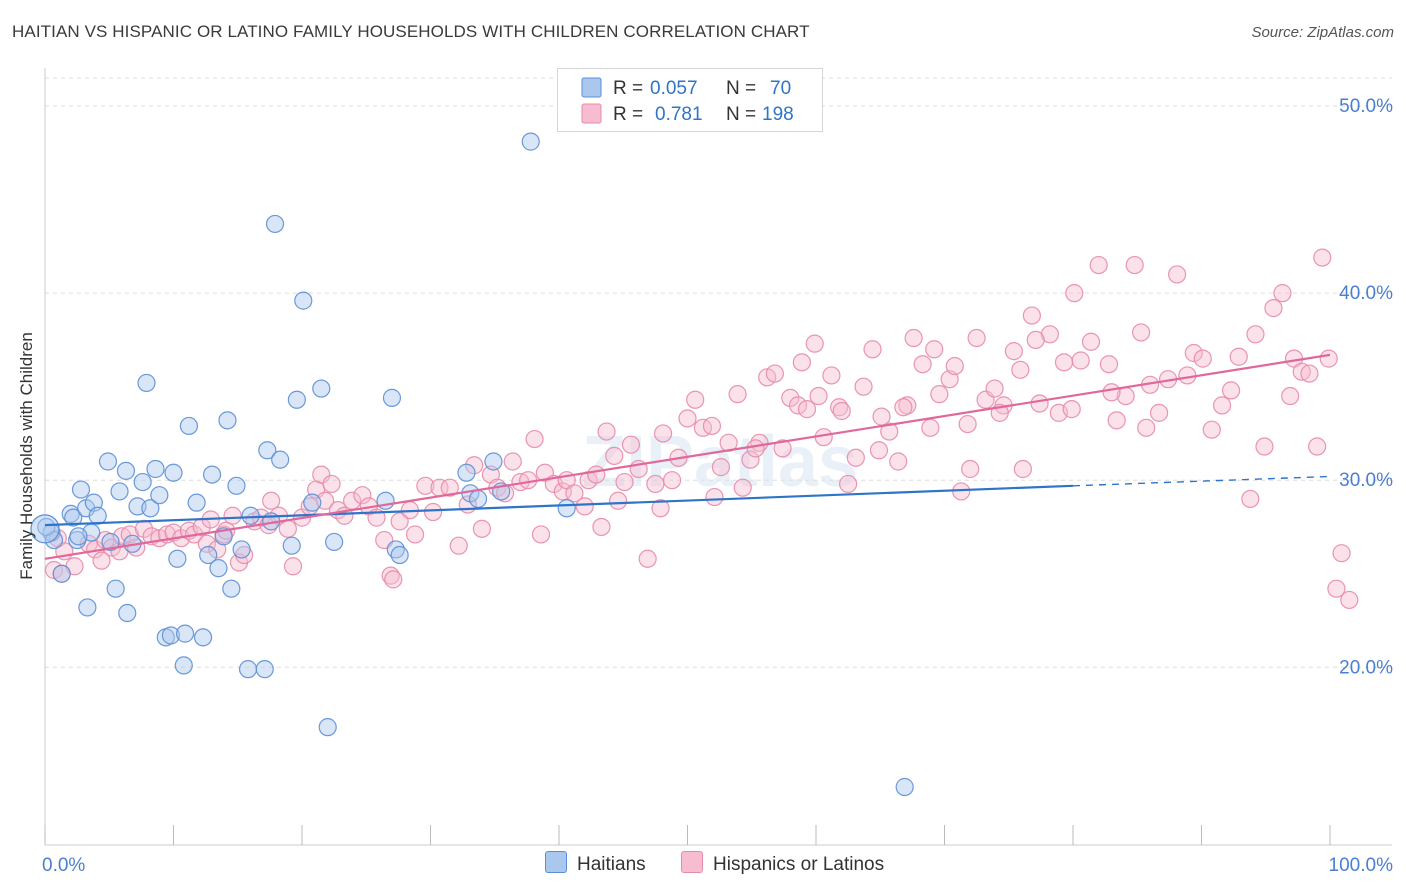 This screenshot has height=892, width=1406. What do you see at coordinates (692, 862) in the screenshot?
I see `legend-swatch-hispanics-bottom` at bounding box center [692, 862].